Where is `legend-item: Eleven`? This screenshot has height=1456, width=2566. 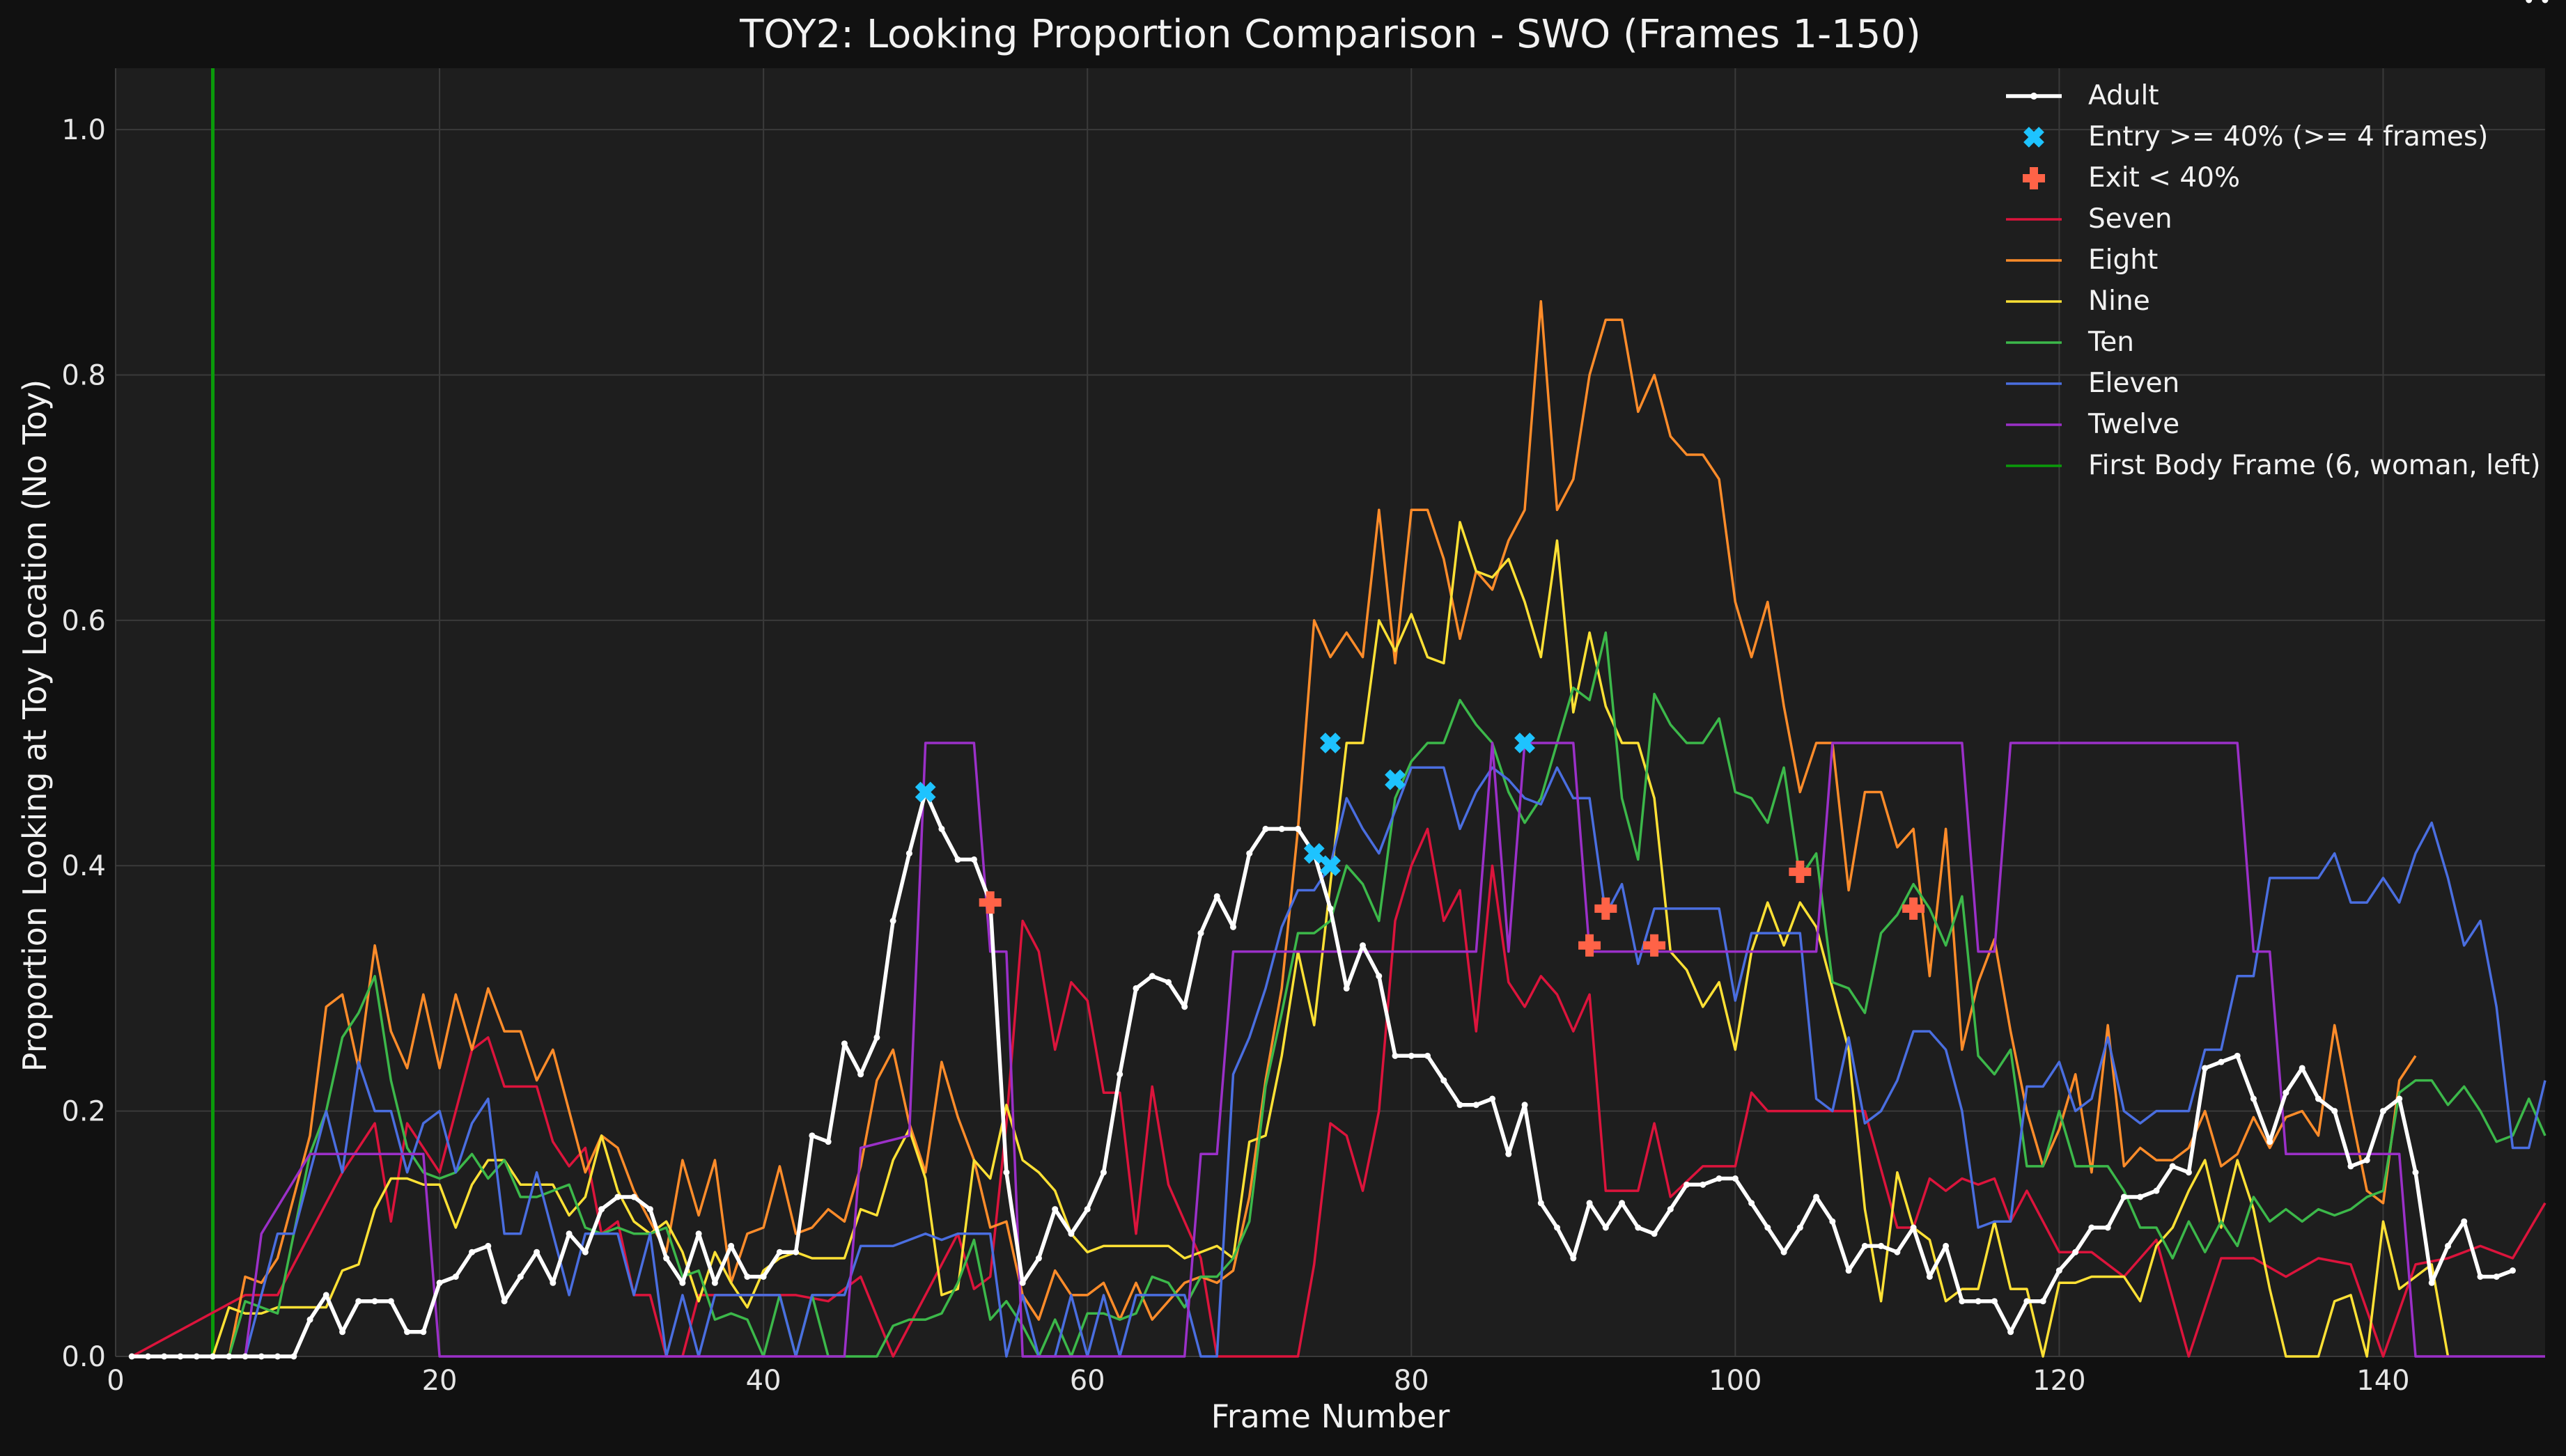 legend-item: Eleven is located at coordinates (2092, 383).